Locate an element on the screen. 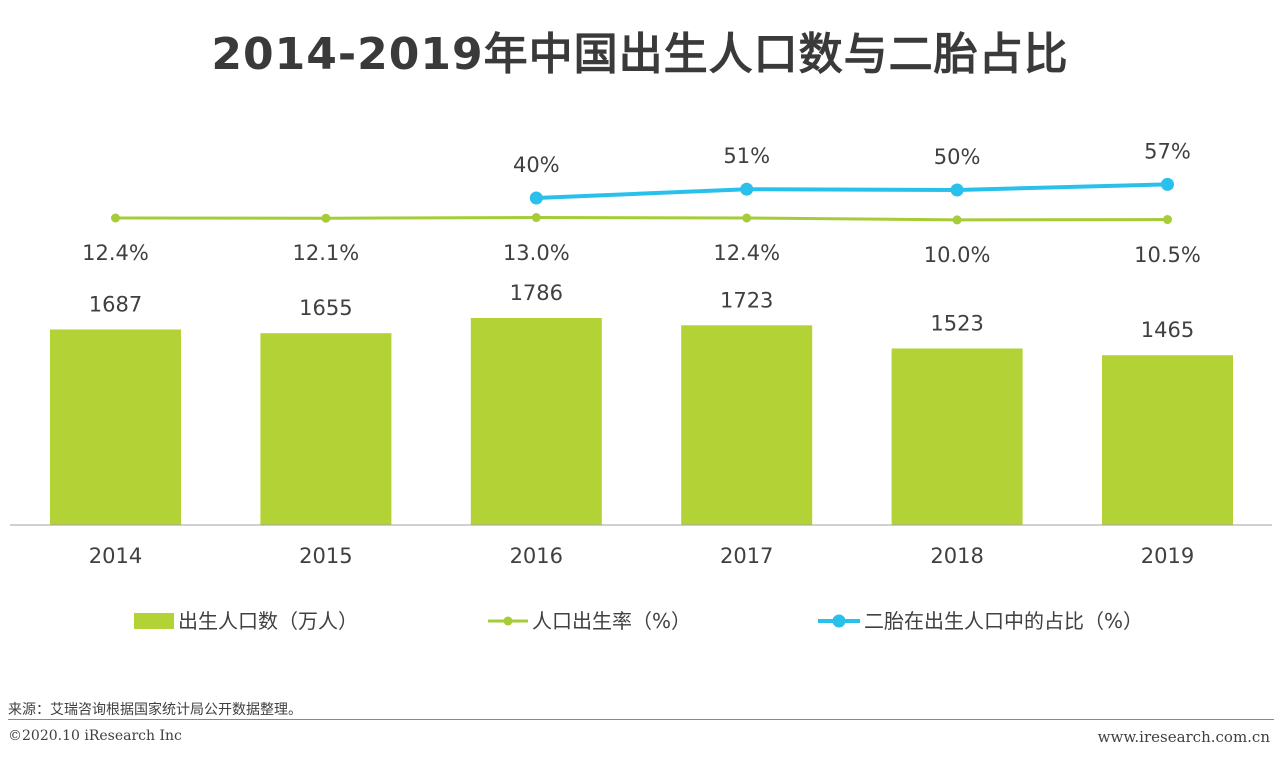  x-tick-label: 2018 is located at coordinates (956, 556).